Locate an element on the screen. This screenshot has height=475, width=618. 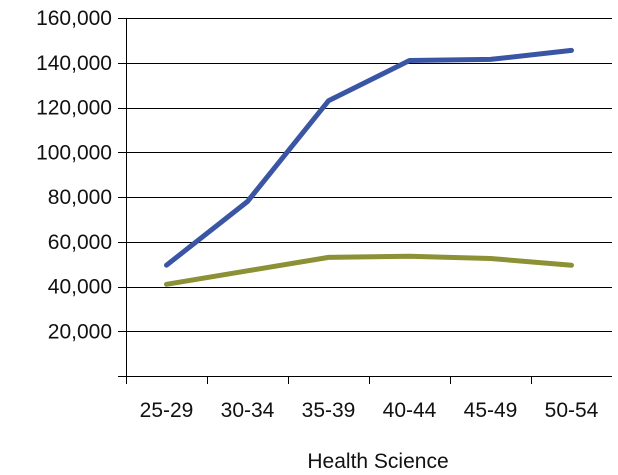
x-tick-label: 40-44 is located at coordinates (410, 410).